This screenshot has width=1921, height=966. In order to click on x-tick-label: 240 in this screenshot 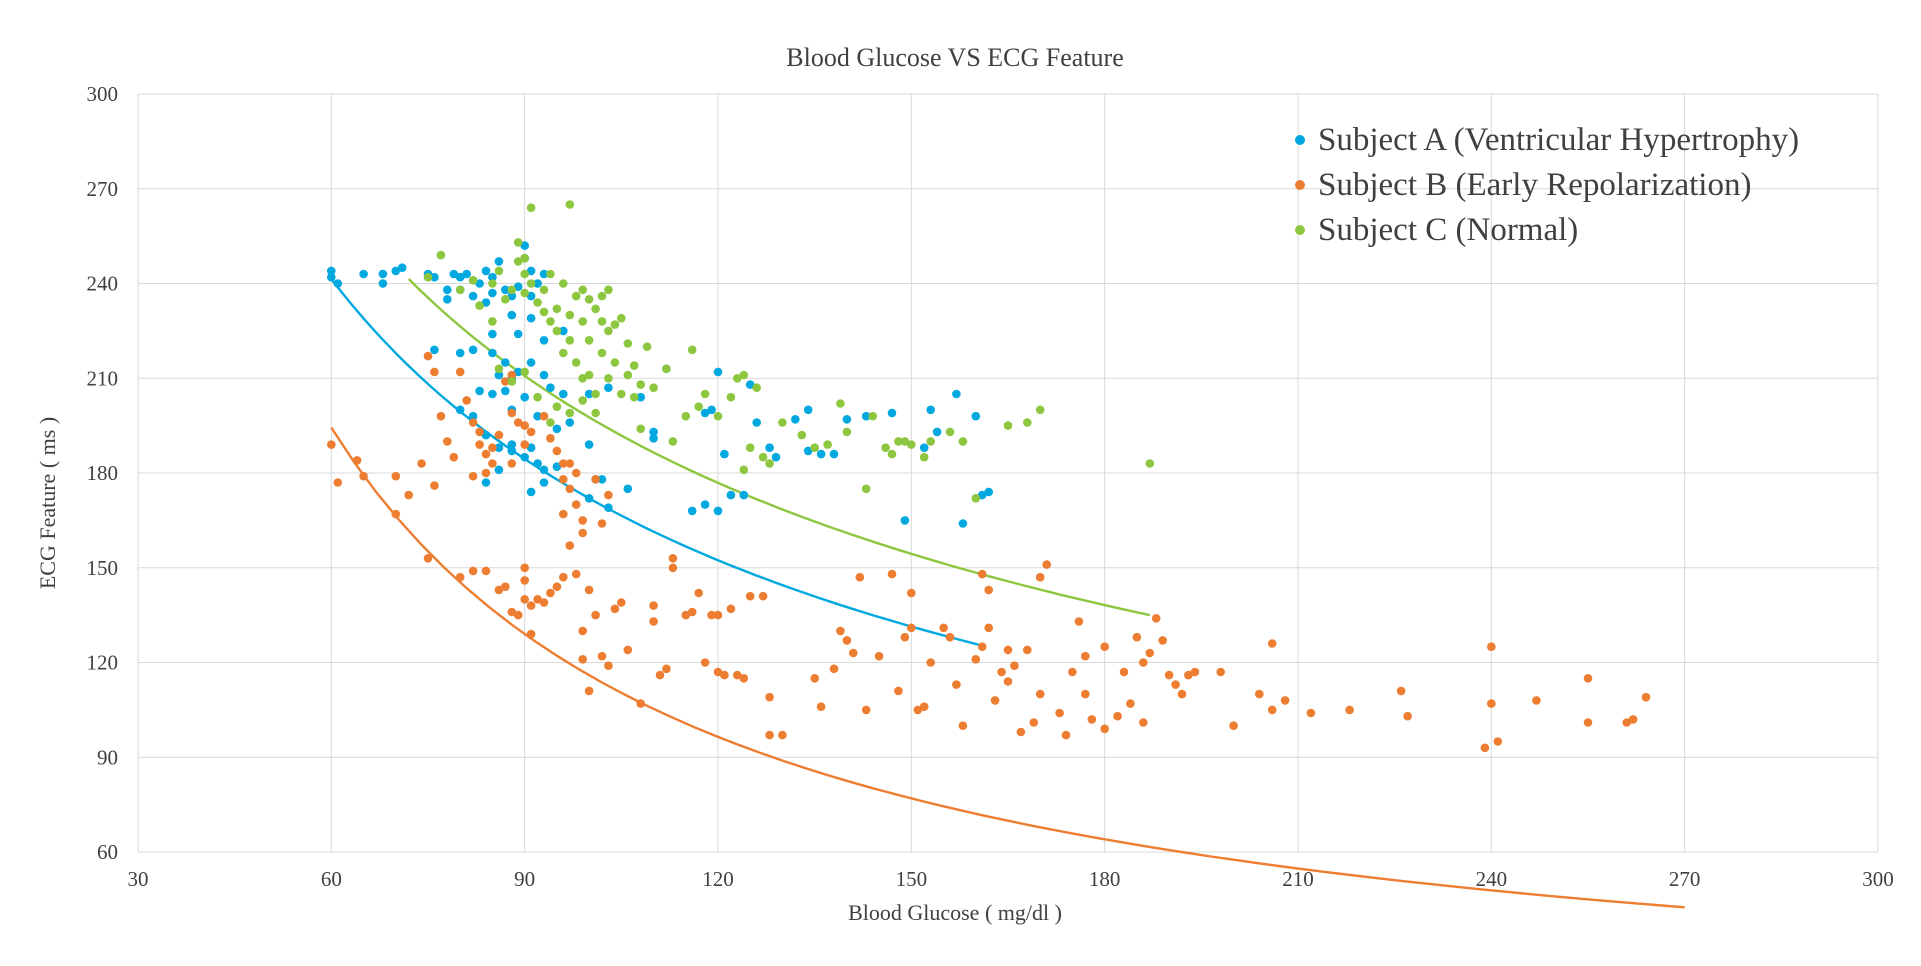, I will do `click(1492, 879)`.